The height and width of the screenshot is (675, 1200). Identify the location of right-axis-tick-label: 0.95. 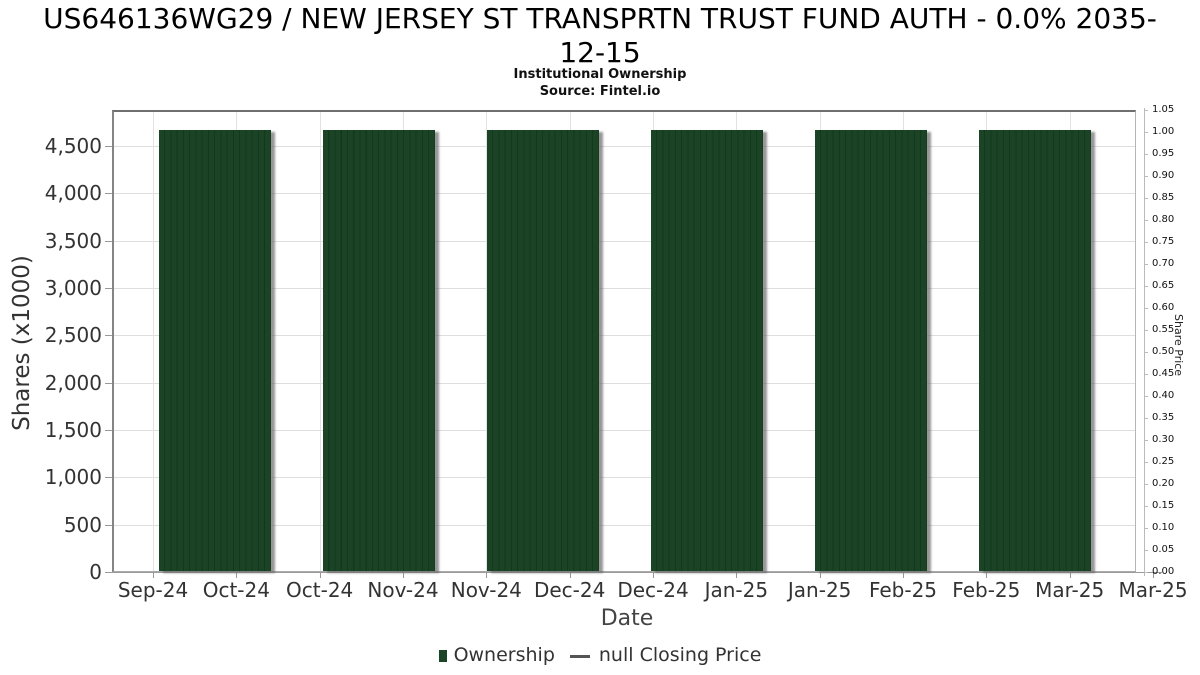
(1163, 153).